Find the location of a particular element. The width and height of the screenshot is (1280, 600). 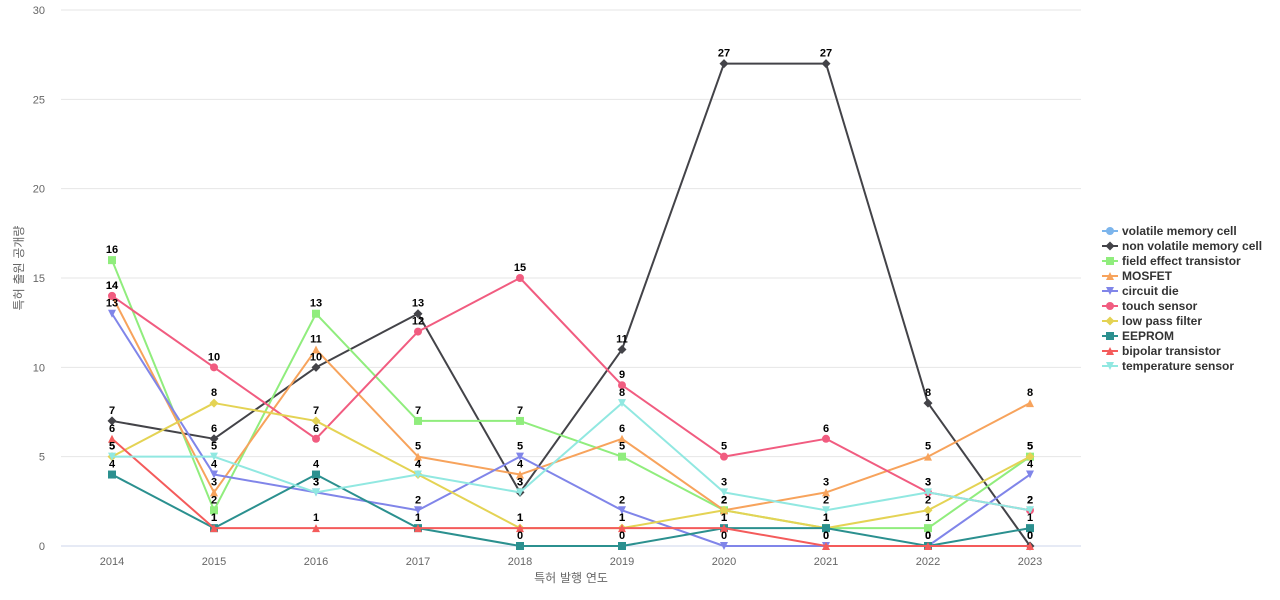

x-tick-label: 2014 is located at coordinates (112, 562).